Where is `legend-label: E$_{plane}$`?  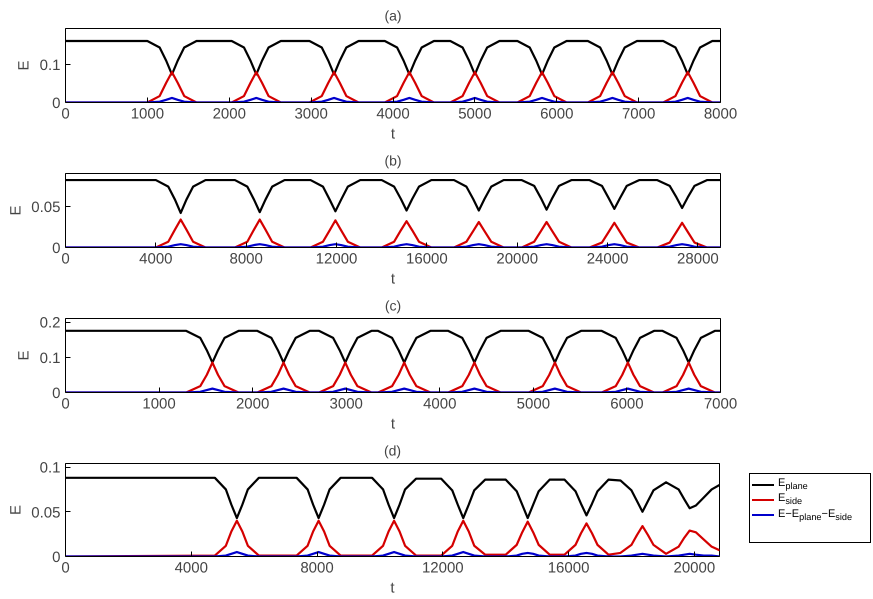
legend-label: E$_{plane}$ is located at coordinates (793, 484).